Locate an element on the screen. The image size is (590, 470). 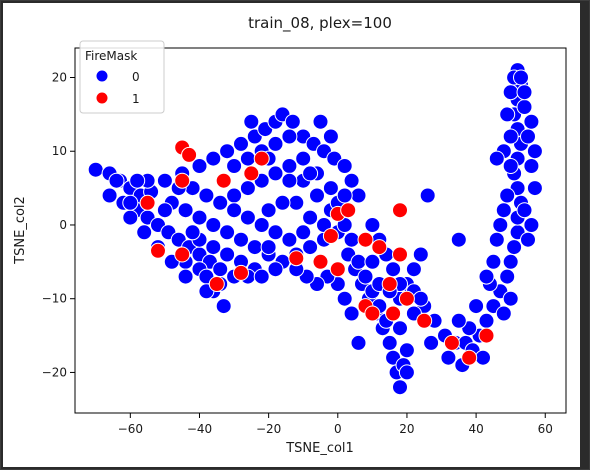
x-tick-label: 20 is located at coordinates (406, 429).